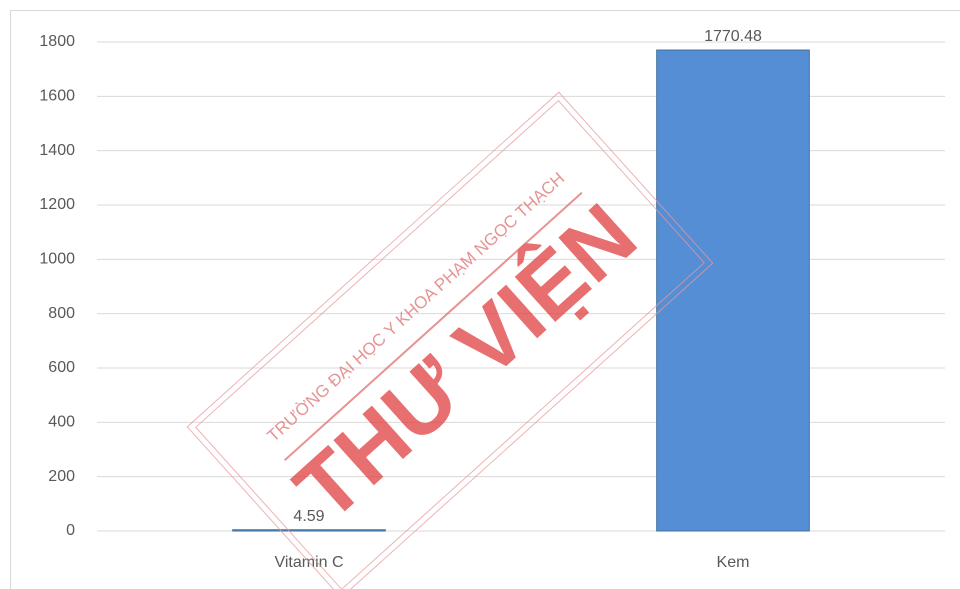 This screenshot has height=589, width=960. What do you see at coordinates (61, 313) in the screenshot?
I see `y-tick-label: 800` at bounding box center [61, 313].